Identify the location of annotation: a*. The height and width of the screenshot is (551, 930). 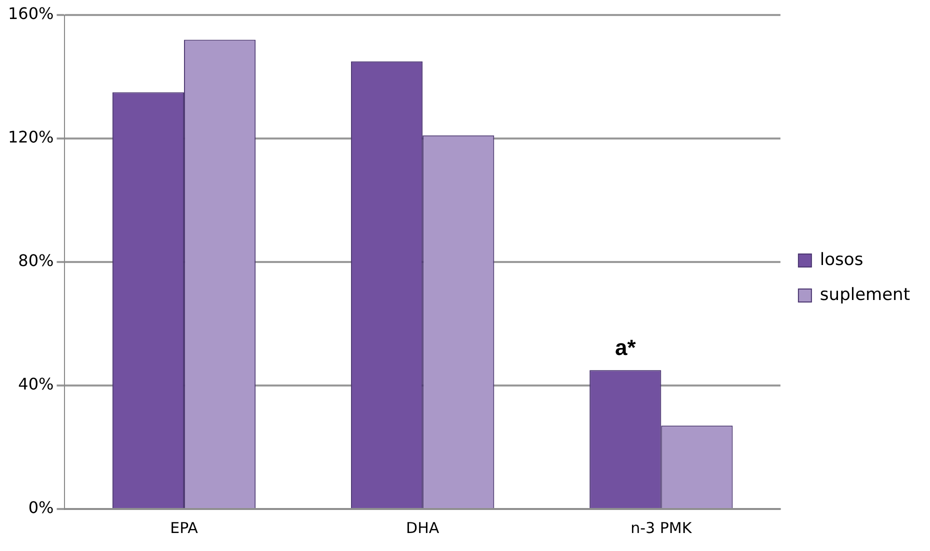
(625, 347).